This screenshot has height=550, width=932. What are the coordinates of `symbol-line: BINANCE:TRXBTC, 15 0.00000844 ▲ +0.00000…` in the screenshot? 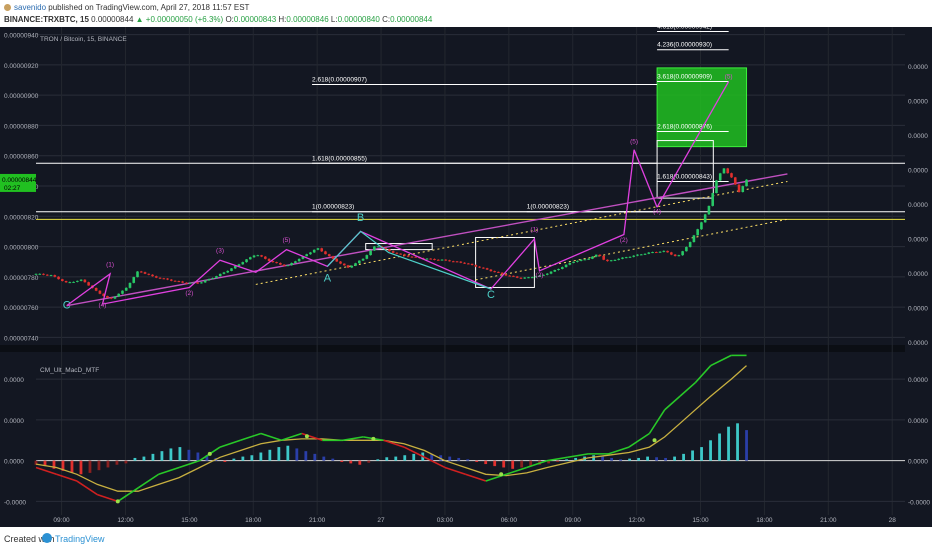 It's located at (218, 19).